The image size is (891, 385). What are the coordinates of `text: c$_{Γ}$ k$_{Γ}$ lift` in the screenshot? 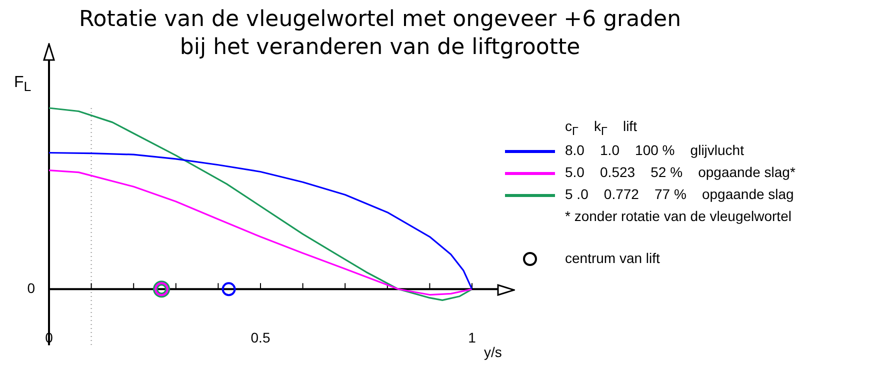 It's located at (601, 128).